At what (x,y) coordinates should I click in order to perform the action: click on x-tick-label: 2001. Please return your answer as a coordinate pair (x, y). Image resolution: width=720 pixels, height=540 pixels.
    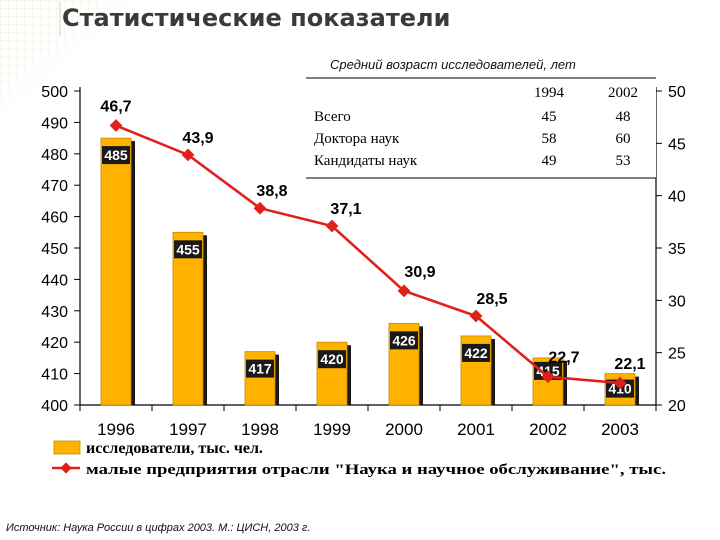
    Looking at the image, I should click on (476, 429).